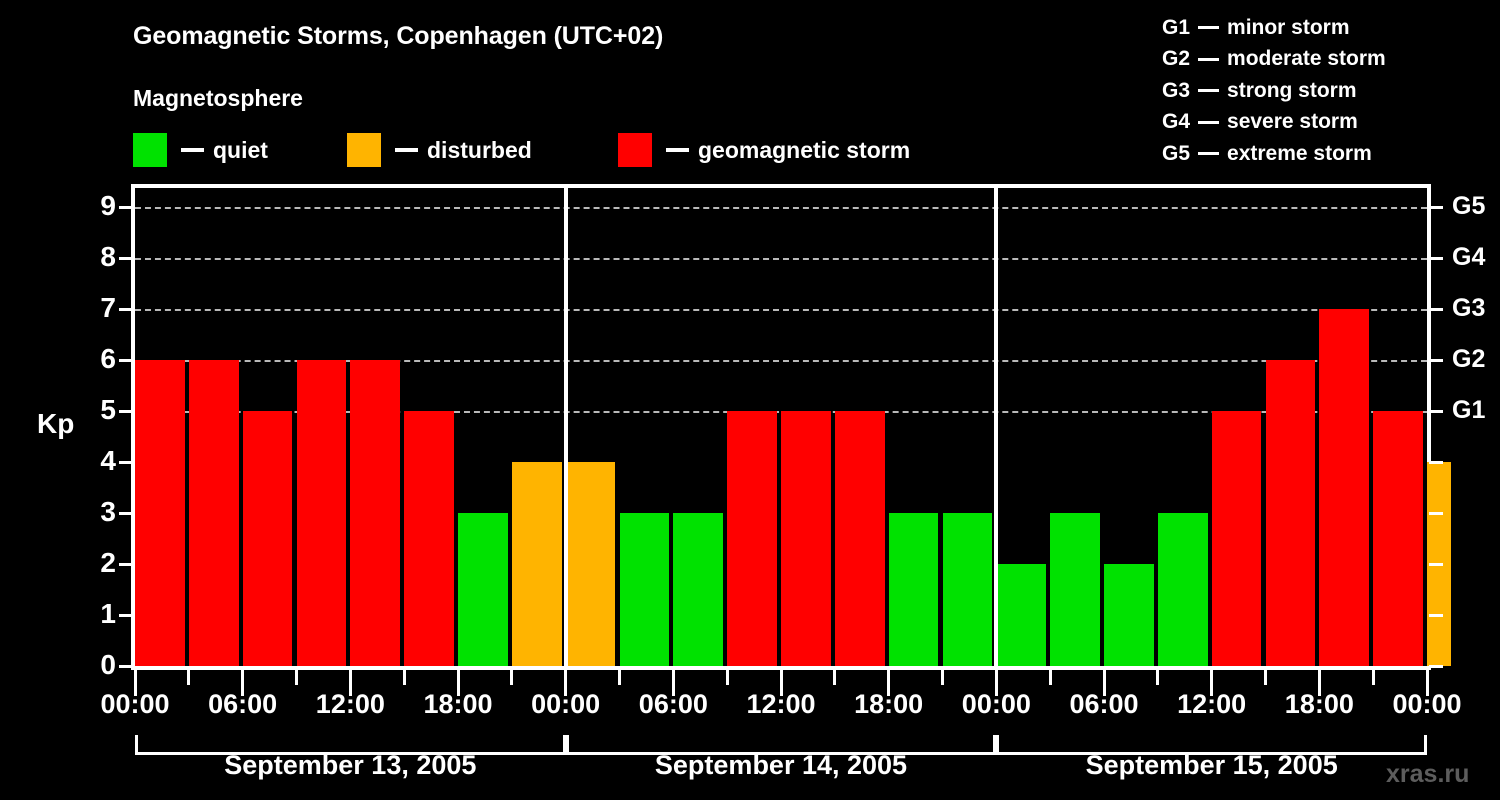 The width and height of the screenshot is (1500, 800). I want to click on legend-entry-orange: disturbed, so click(439, 150).